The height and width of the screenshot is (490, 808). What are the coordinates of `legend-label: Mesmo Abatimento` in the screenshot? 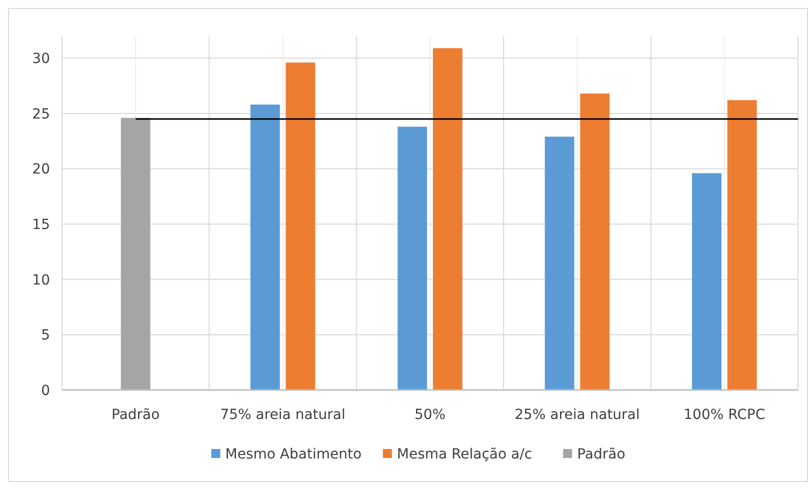 It's located at (293, 454).